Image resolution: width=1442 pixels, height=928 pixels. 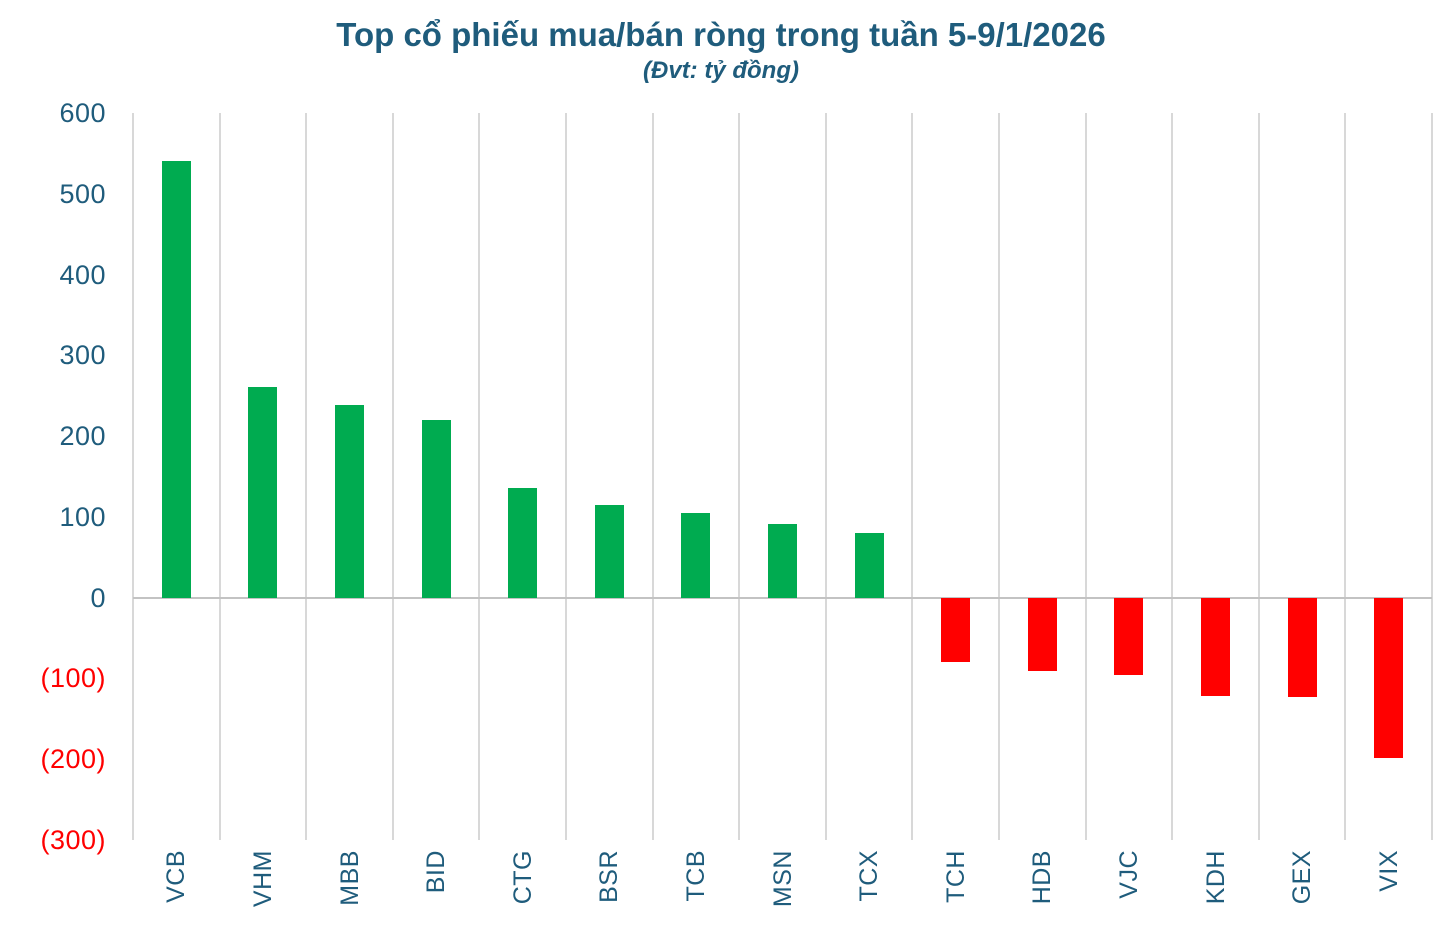 I want to click on x-axis-label-CTG: CTG, so click(x=522, y=877).